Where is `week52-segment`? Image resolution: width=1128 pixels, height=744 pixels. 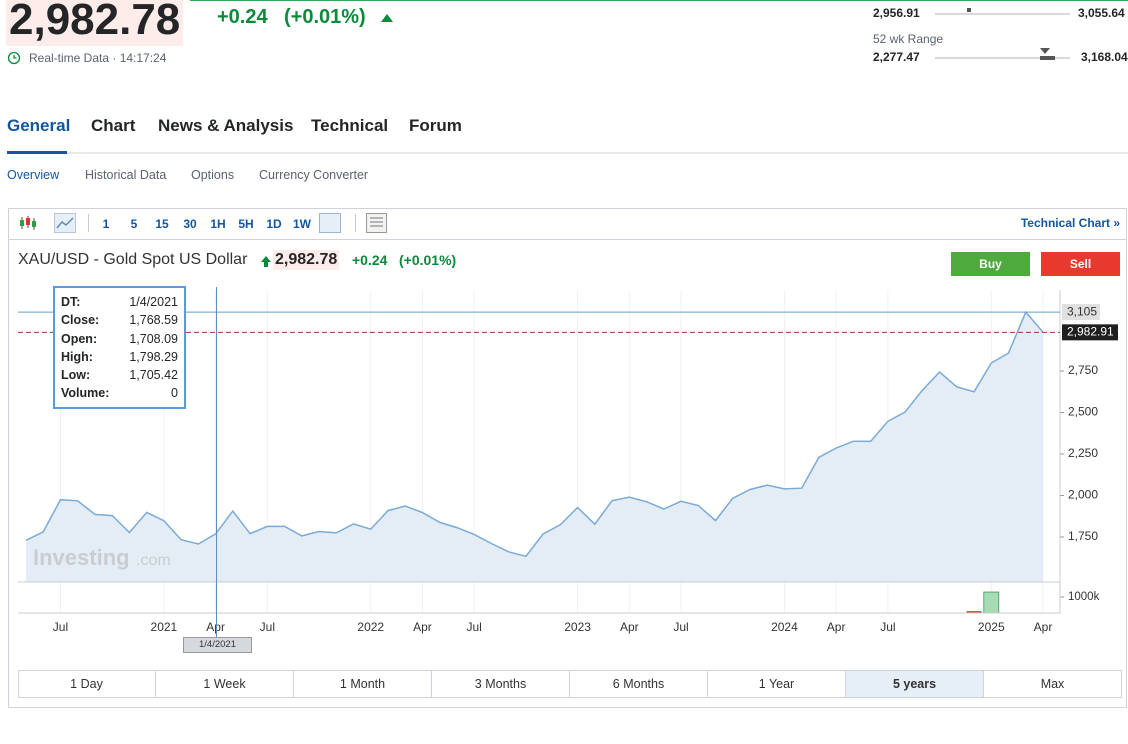
week52-segment is located at coordinates (1047, 58).